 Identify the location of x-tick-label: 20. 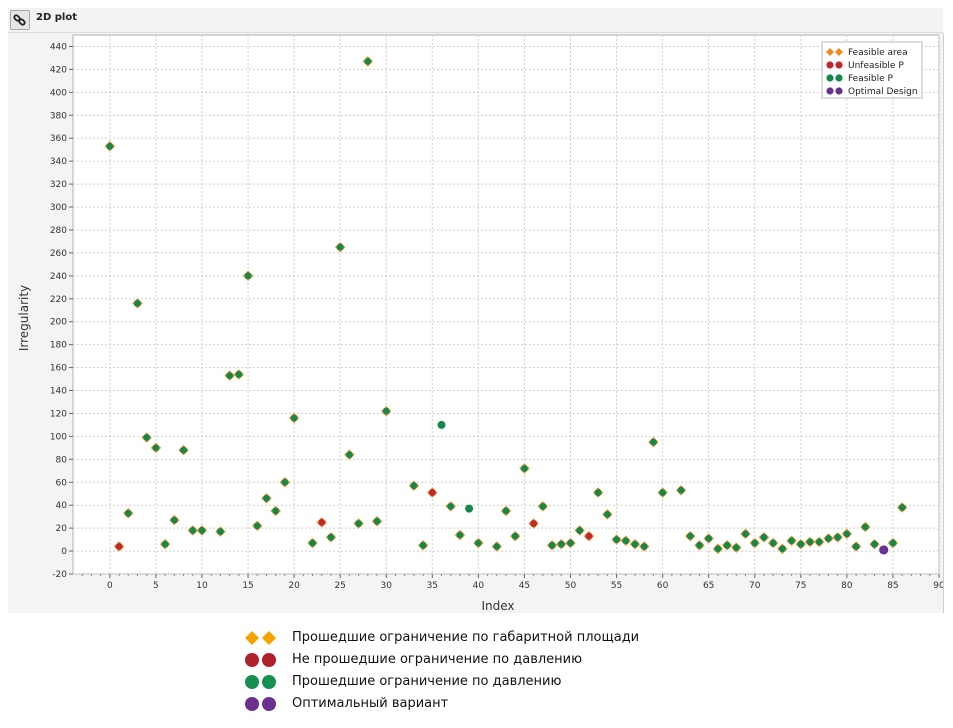
(294, 586).